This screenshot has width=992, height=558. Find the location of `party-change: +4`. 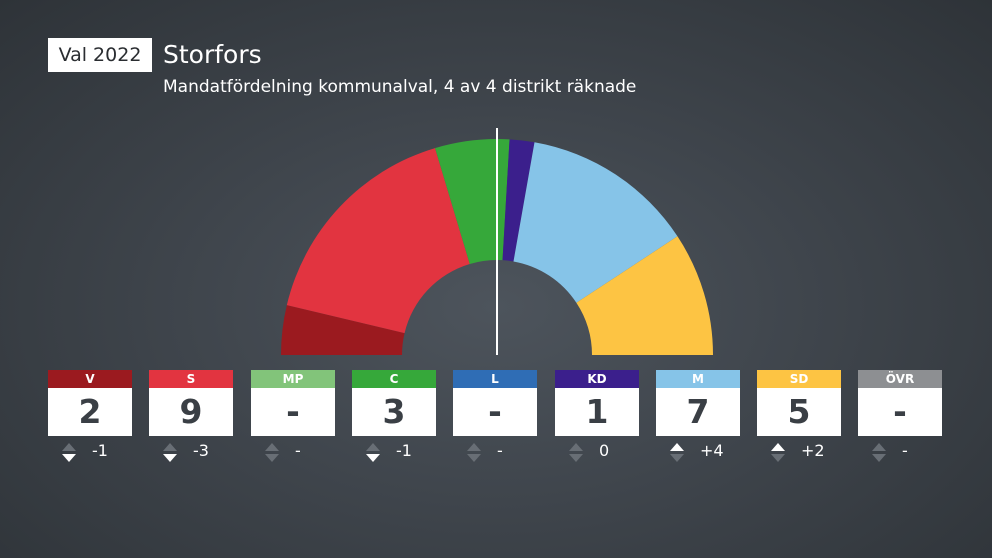

party-change: +4 is located at coordinates (698, 450).